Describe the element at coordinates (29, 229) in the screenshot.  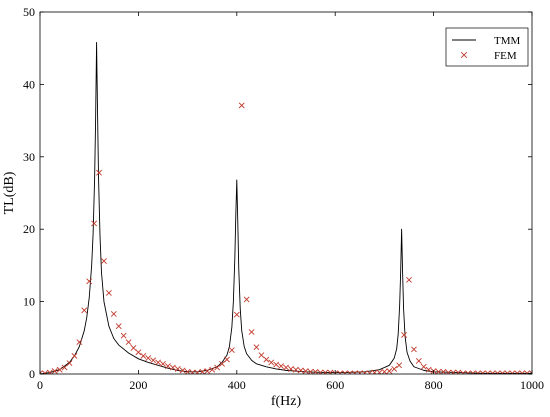
I see `y-tick-label: 20` at that location.